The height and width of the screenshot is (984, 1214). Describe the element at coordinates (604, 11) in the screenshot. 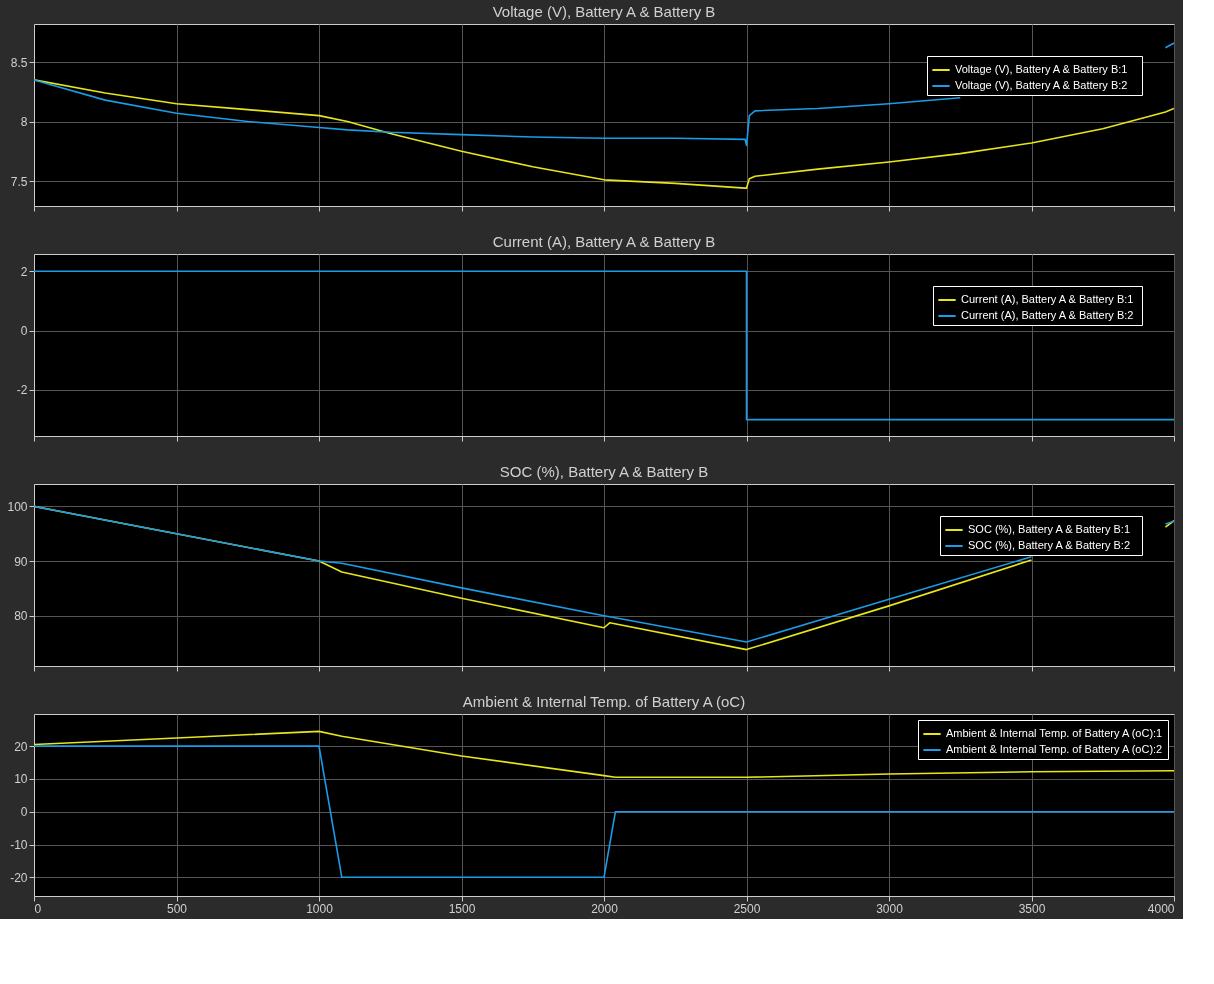

I see `chart-title: Voltage (V), Battery A & Battery B` at that location.